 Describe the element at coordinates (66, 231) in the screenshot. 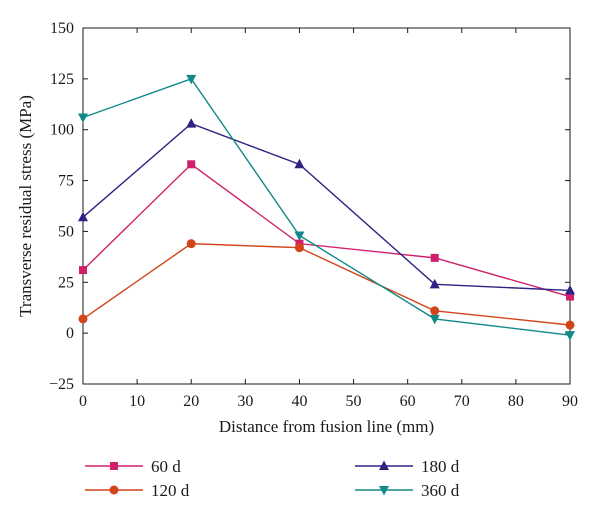

I see `y-tick-label: 50` at that location.